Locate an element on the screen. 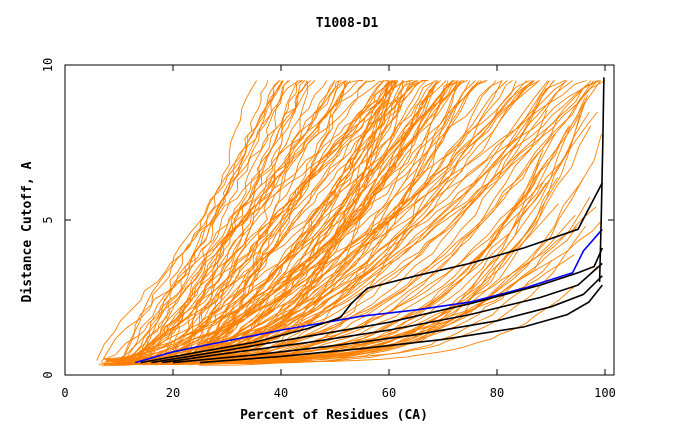  y-axis-label: Distance Cutoff, A is located at coordinates (27, 231).